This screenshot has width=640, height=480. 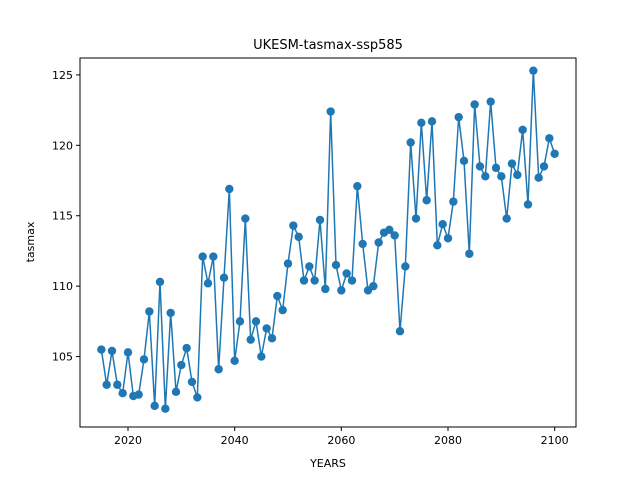 What do you see at coordinates (448, 440) in the screenshot?
I see `x-tick-label: 2080` at bounding box center [448, 440].